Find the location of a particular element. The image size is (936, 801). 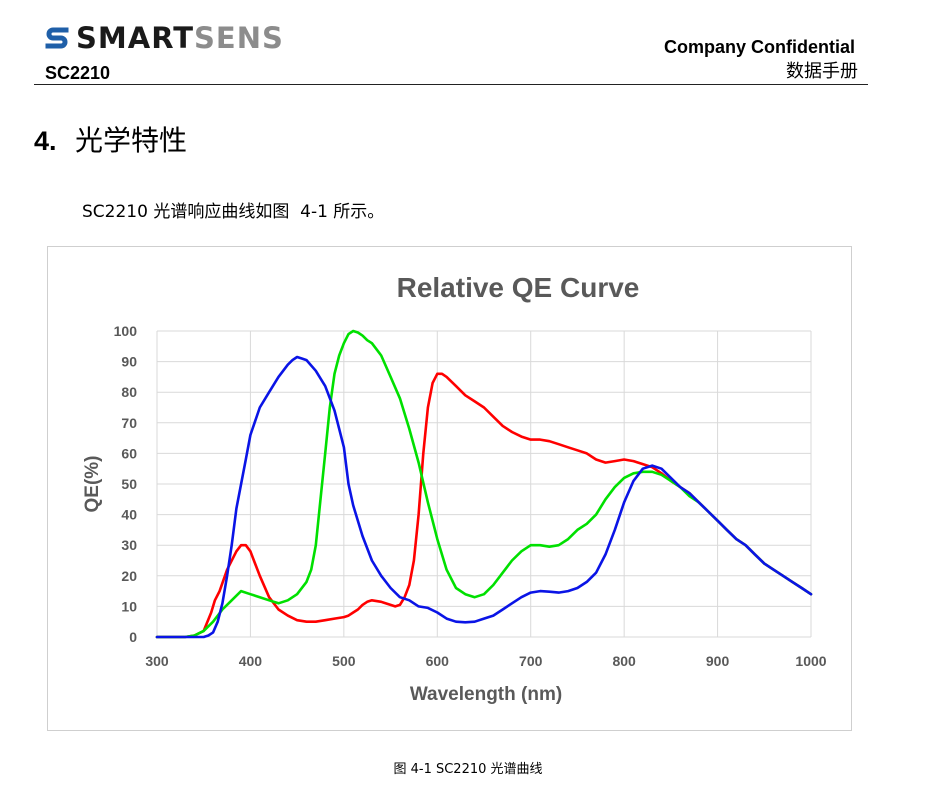

x-tick-label: 300 is located at coordinates (157, 661).